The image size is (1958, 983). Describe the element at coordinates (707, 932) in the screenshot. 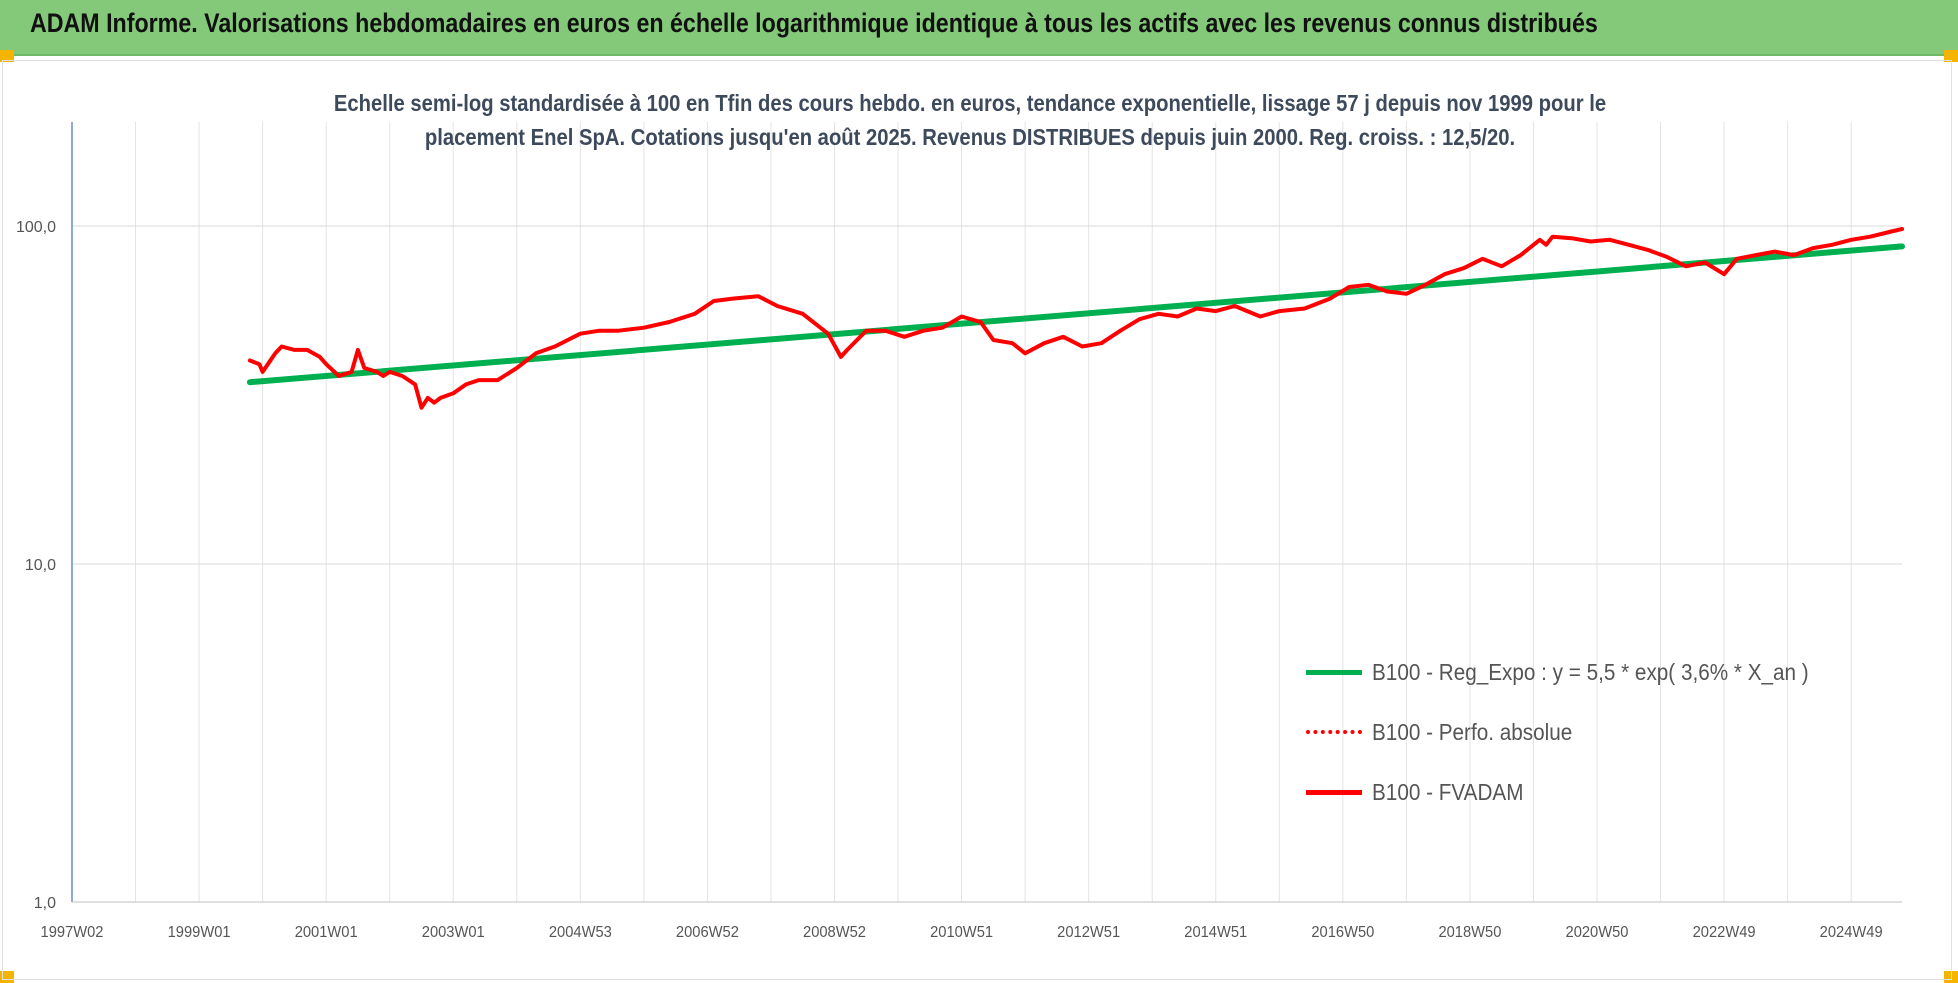

I see `x-tick-label: 2006W52` at that location.